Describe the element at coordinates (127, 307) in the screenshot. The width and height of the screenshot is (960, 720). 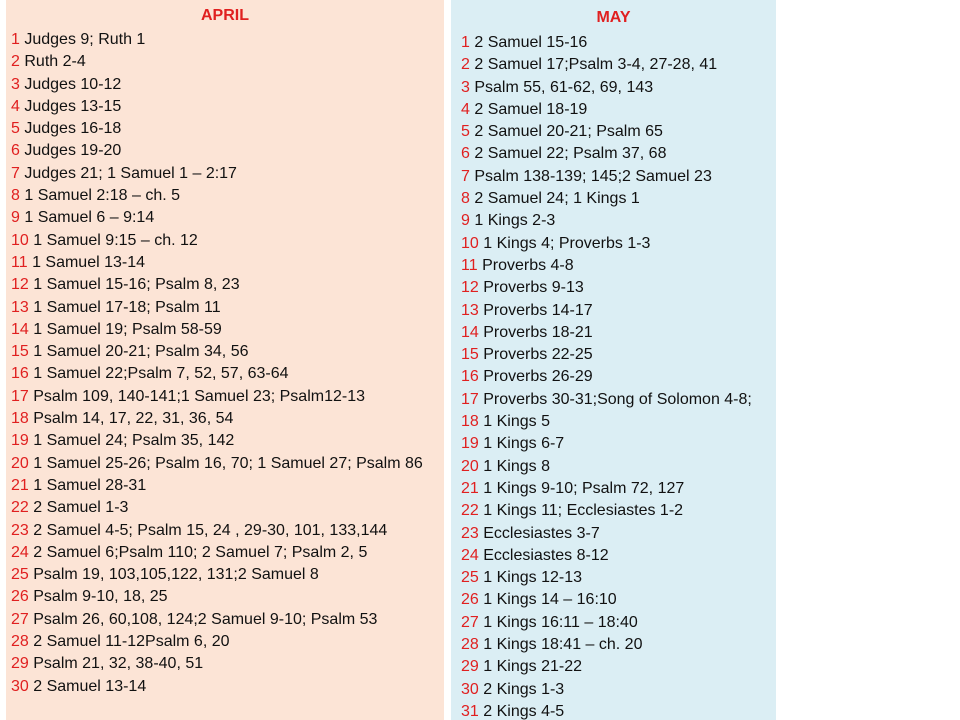
I see `reading-text: 1 Samuel 17-18; Psalm 11` at that location.